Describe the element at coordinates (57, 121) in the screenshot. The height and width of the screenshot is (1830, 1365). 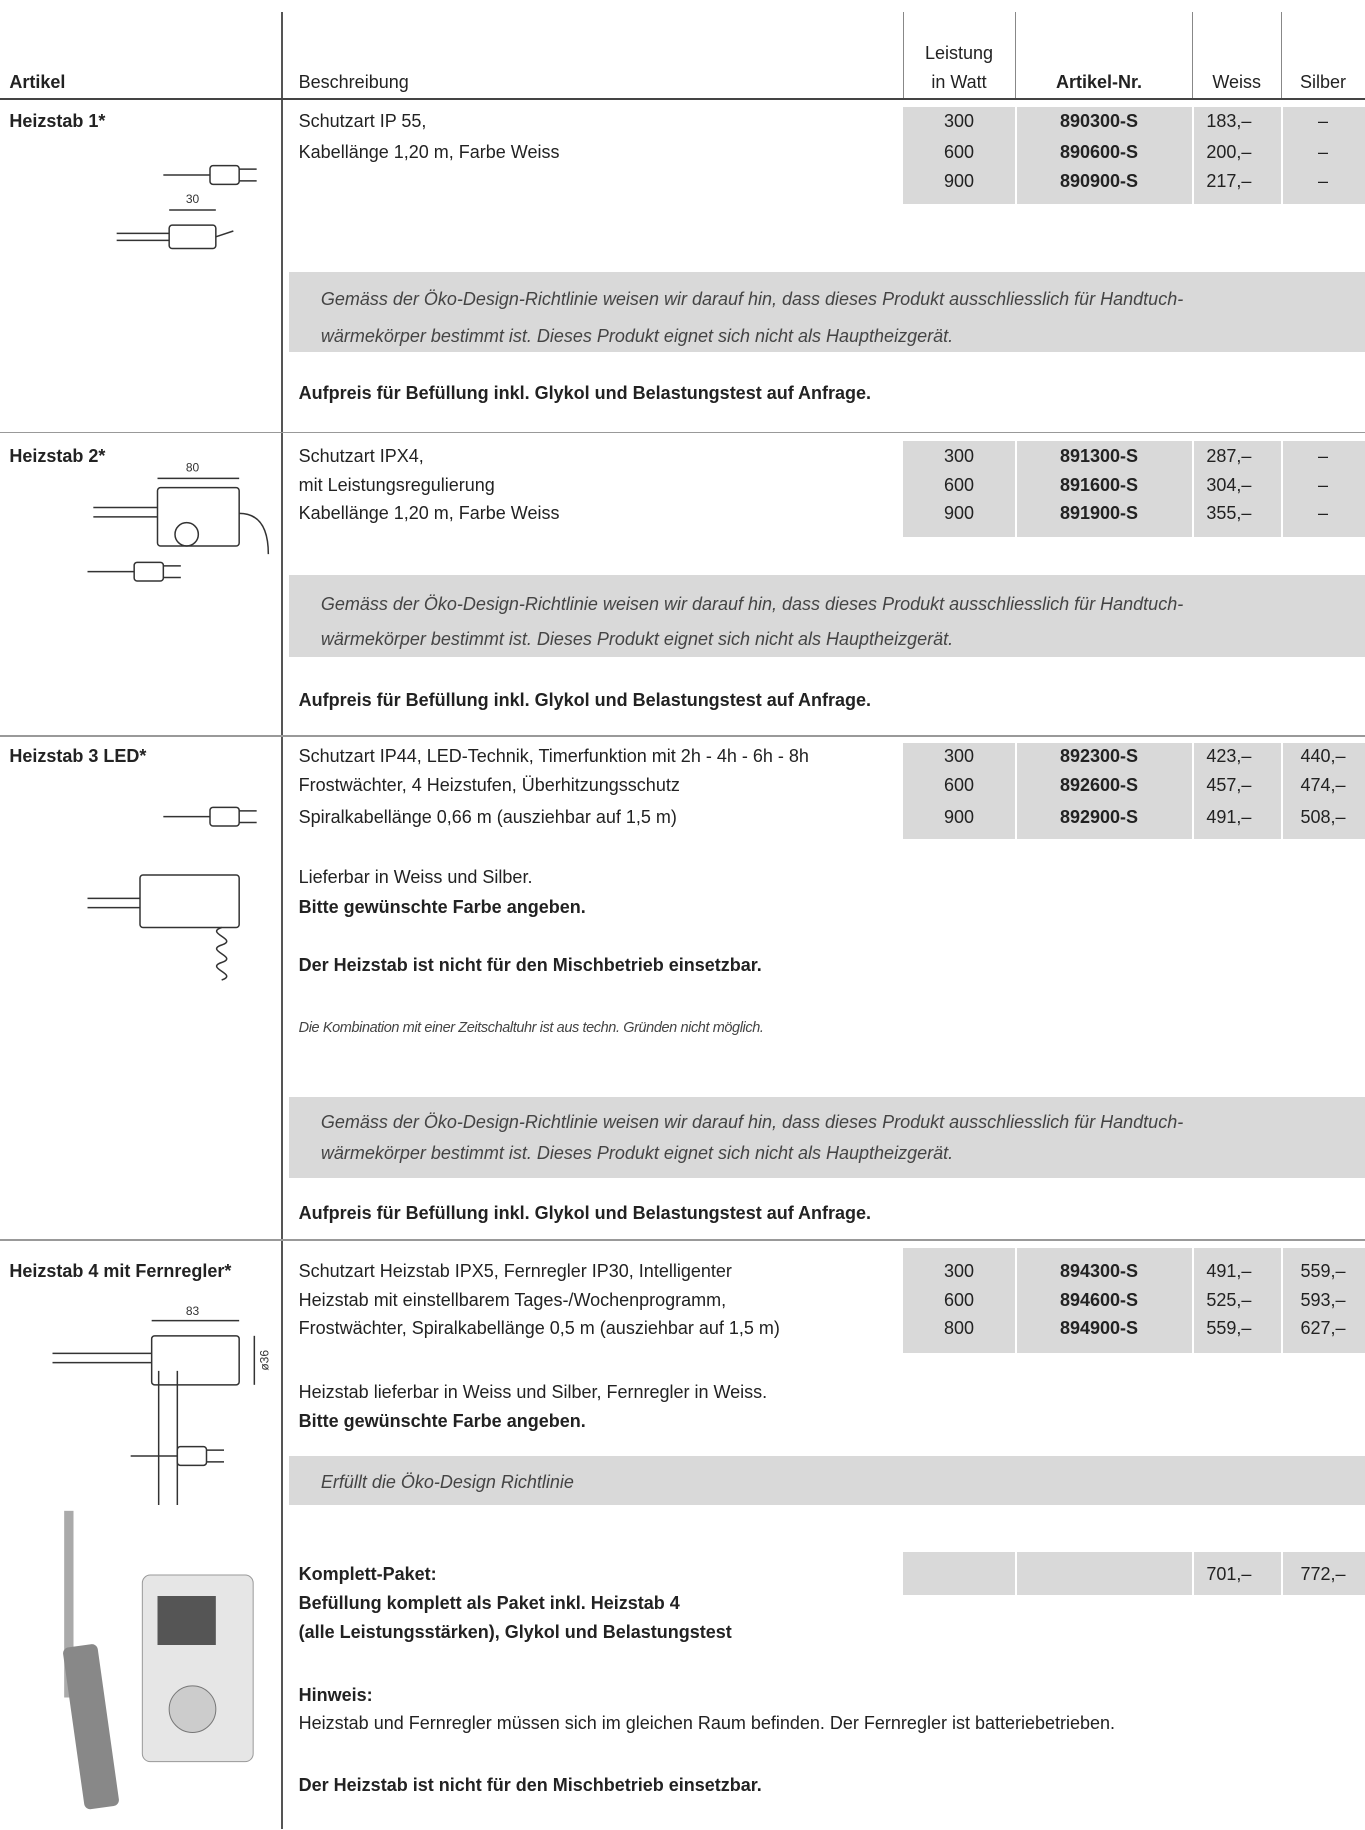
I see `product-name: Heizstab 1*` at that location.